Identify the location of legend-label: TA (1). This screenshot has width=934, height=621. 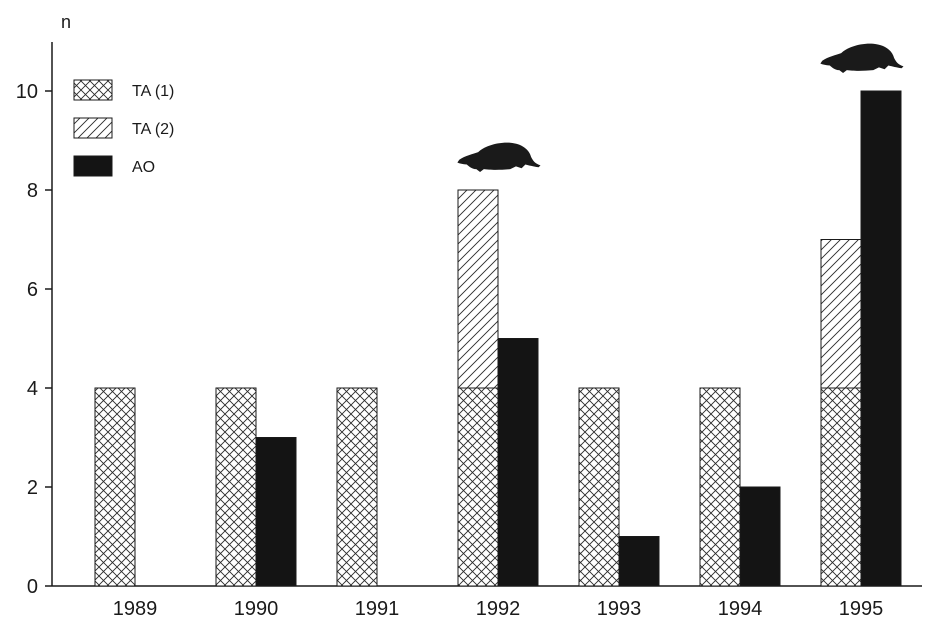
(153, 91).